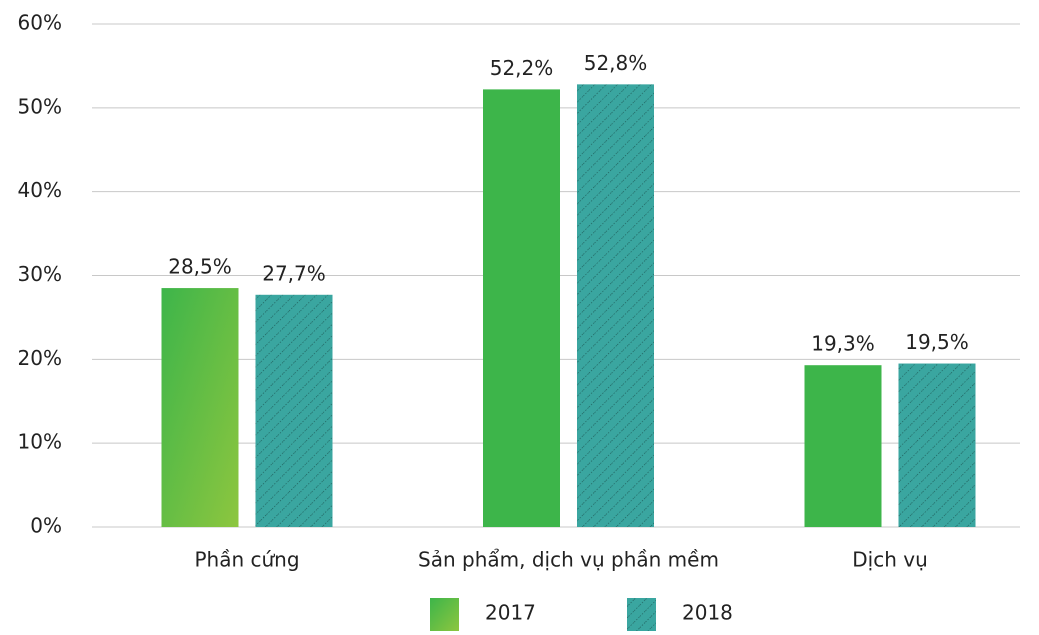 The width and height of the screenshot is (1039, 635). What do you see at coordinates (568, 560) in the screenshot?
I see `x-tick-label: Sản phẩm, dịch vụ phần mềm` at bounding box center [568, 560].